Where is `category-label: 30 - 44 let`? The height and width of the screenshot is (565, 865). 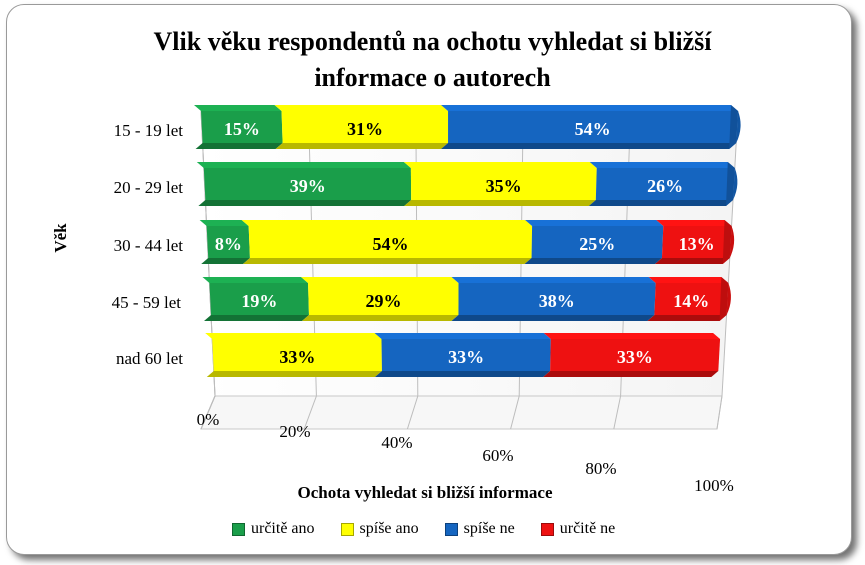 category-label: 30 - 44 let is located at coordinates (149, 245).